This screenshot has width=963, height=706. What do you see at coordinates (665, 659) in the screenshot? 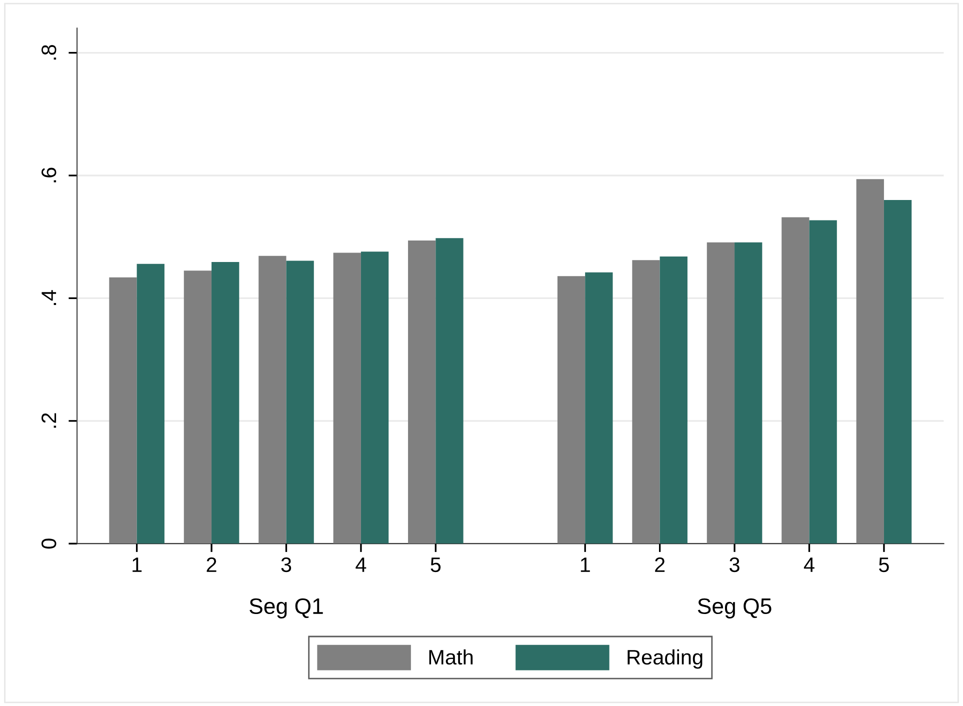
I see `legend-label: Reading` at bounding box center [665, 659].